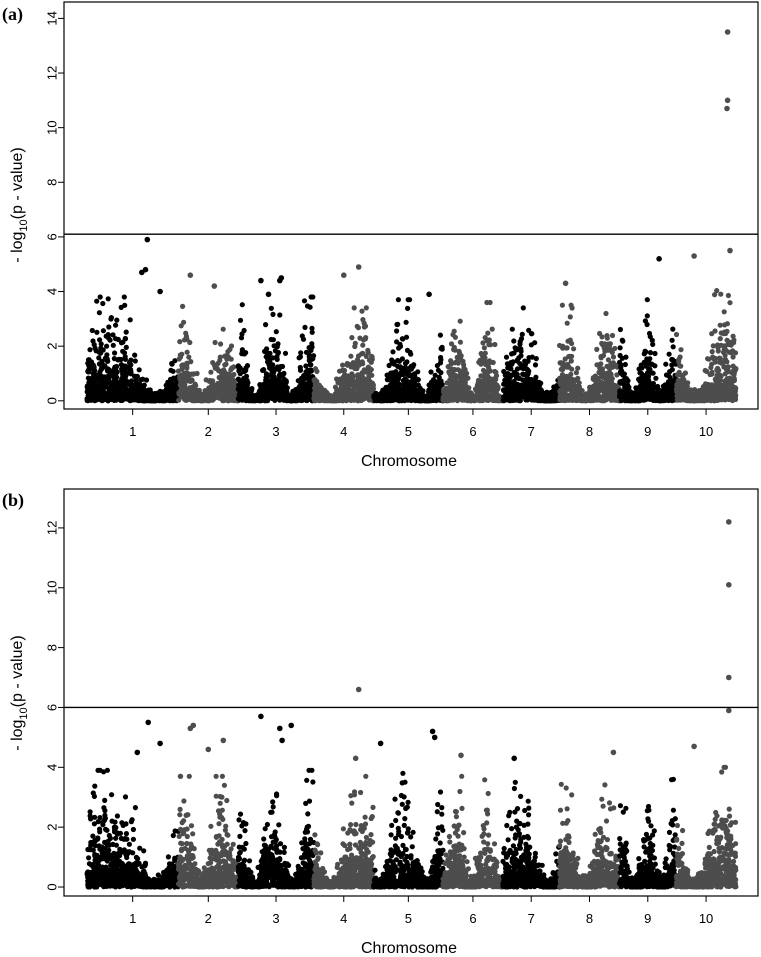  I want to click on panel-a-label: (a), so click(12, 14).